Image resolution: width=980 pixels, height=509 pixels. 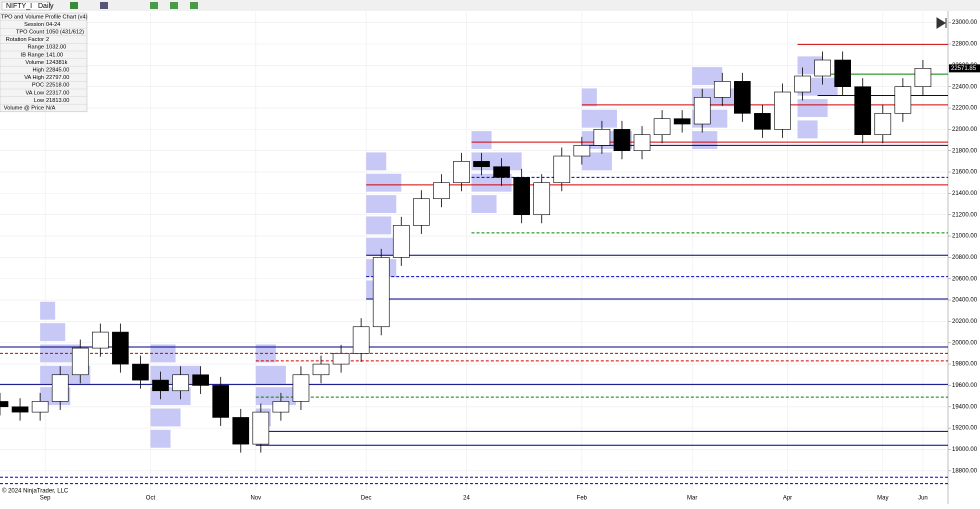 I want to click on y-tick-label: 18800.00, so click(x=965, y=471).